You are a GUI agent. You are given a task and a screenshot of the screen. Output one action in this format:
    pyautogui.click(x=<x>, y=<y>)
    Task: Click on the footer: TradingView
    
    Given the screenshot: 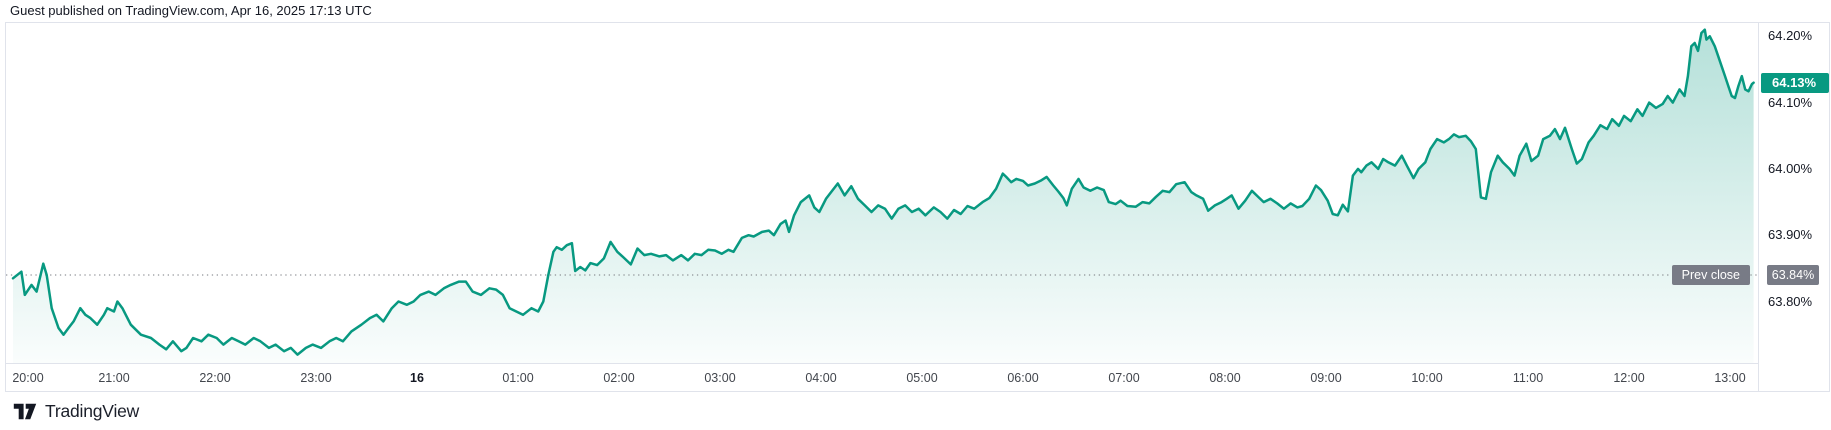 What is the action you would take?
    pyautogui.click(x=915, y=411)
    